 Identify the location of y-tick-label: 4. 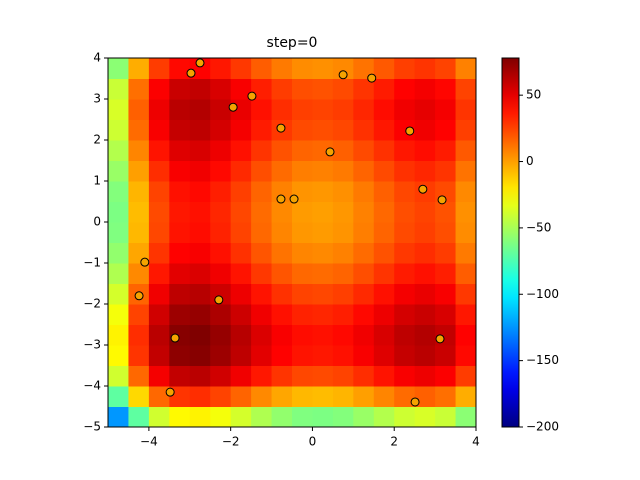
(97, 58).